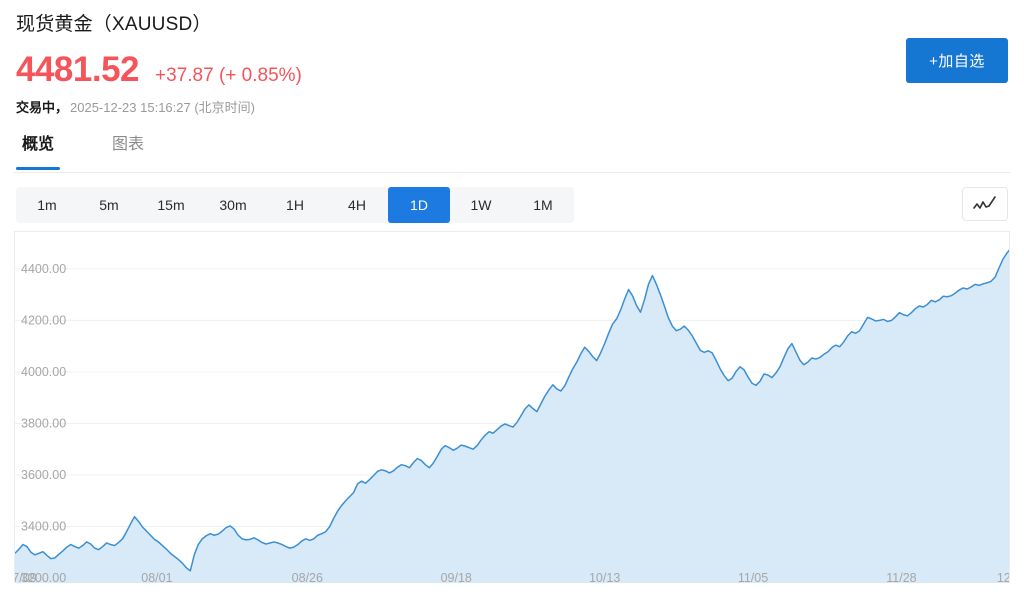 The width and height of the screenshot is (1024, 594). What do you see at coordinates (481, 205) in the screenshot?
I see `timeframe-1w: 1W` at bounding box center [481, 205].